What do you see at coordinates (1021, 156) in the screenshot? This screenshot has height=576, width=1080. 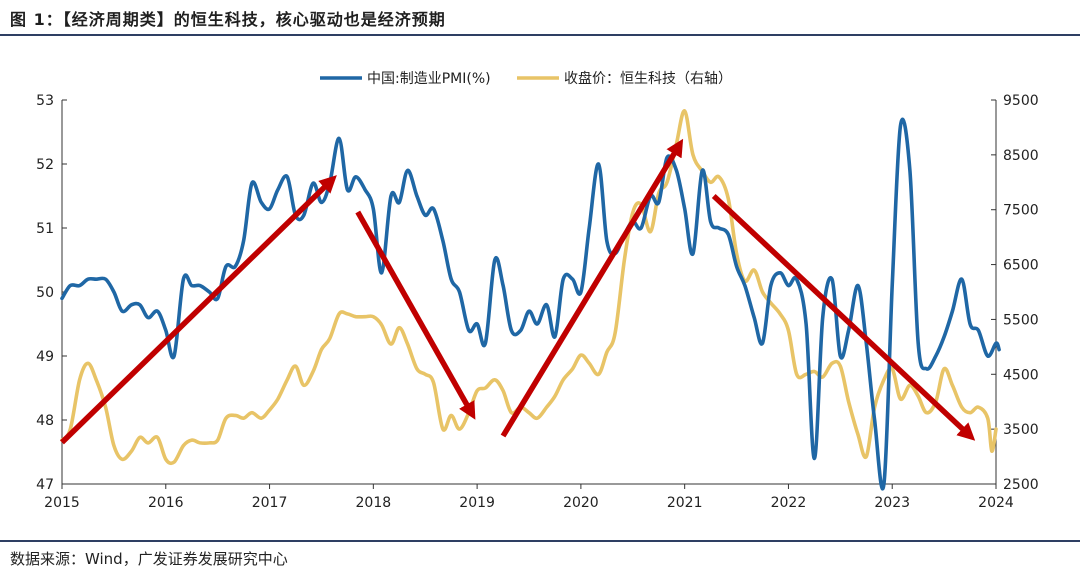 I see `right-tick-label: 8500` at bounding box center [1021, 156].